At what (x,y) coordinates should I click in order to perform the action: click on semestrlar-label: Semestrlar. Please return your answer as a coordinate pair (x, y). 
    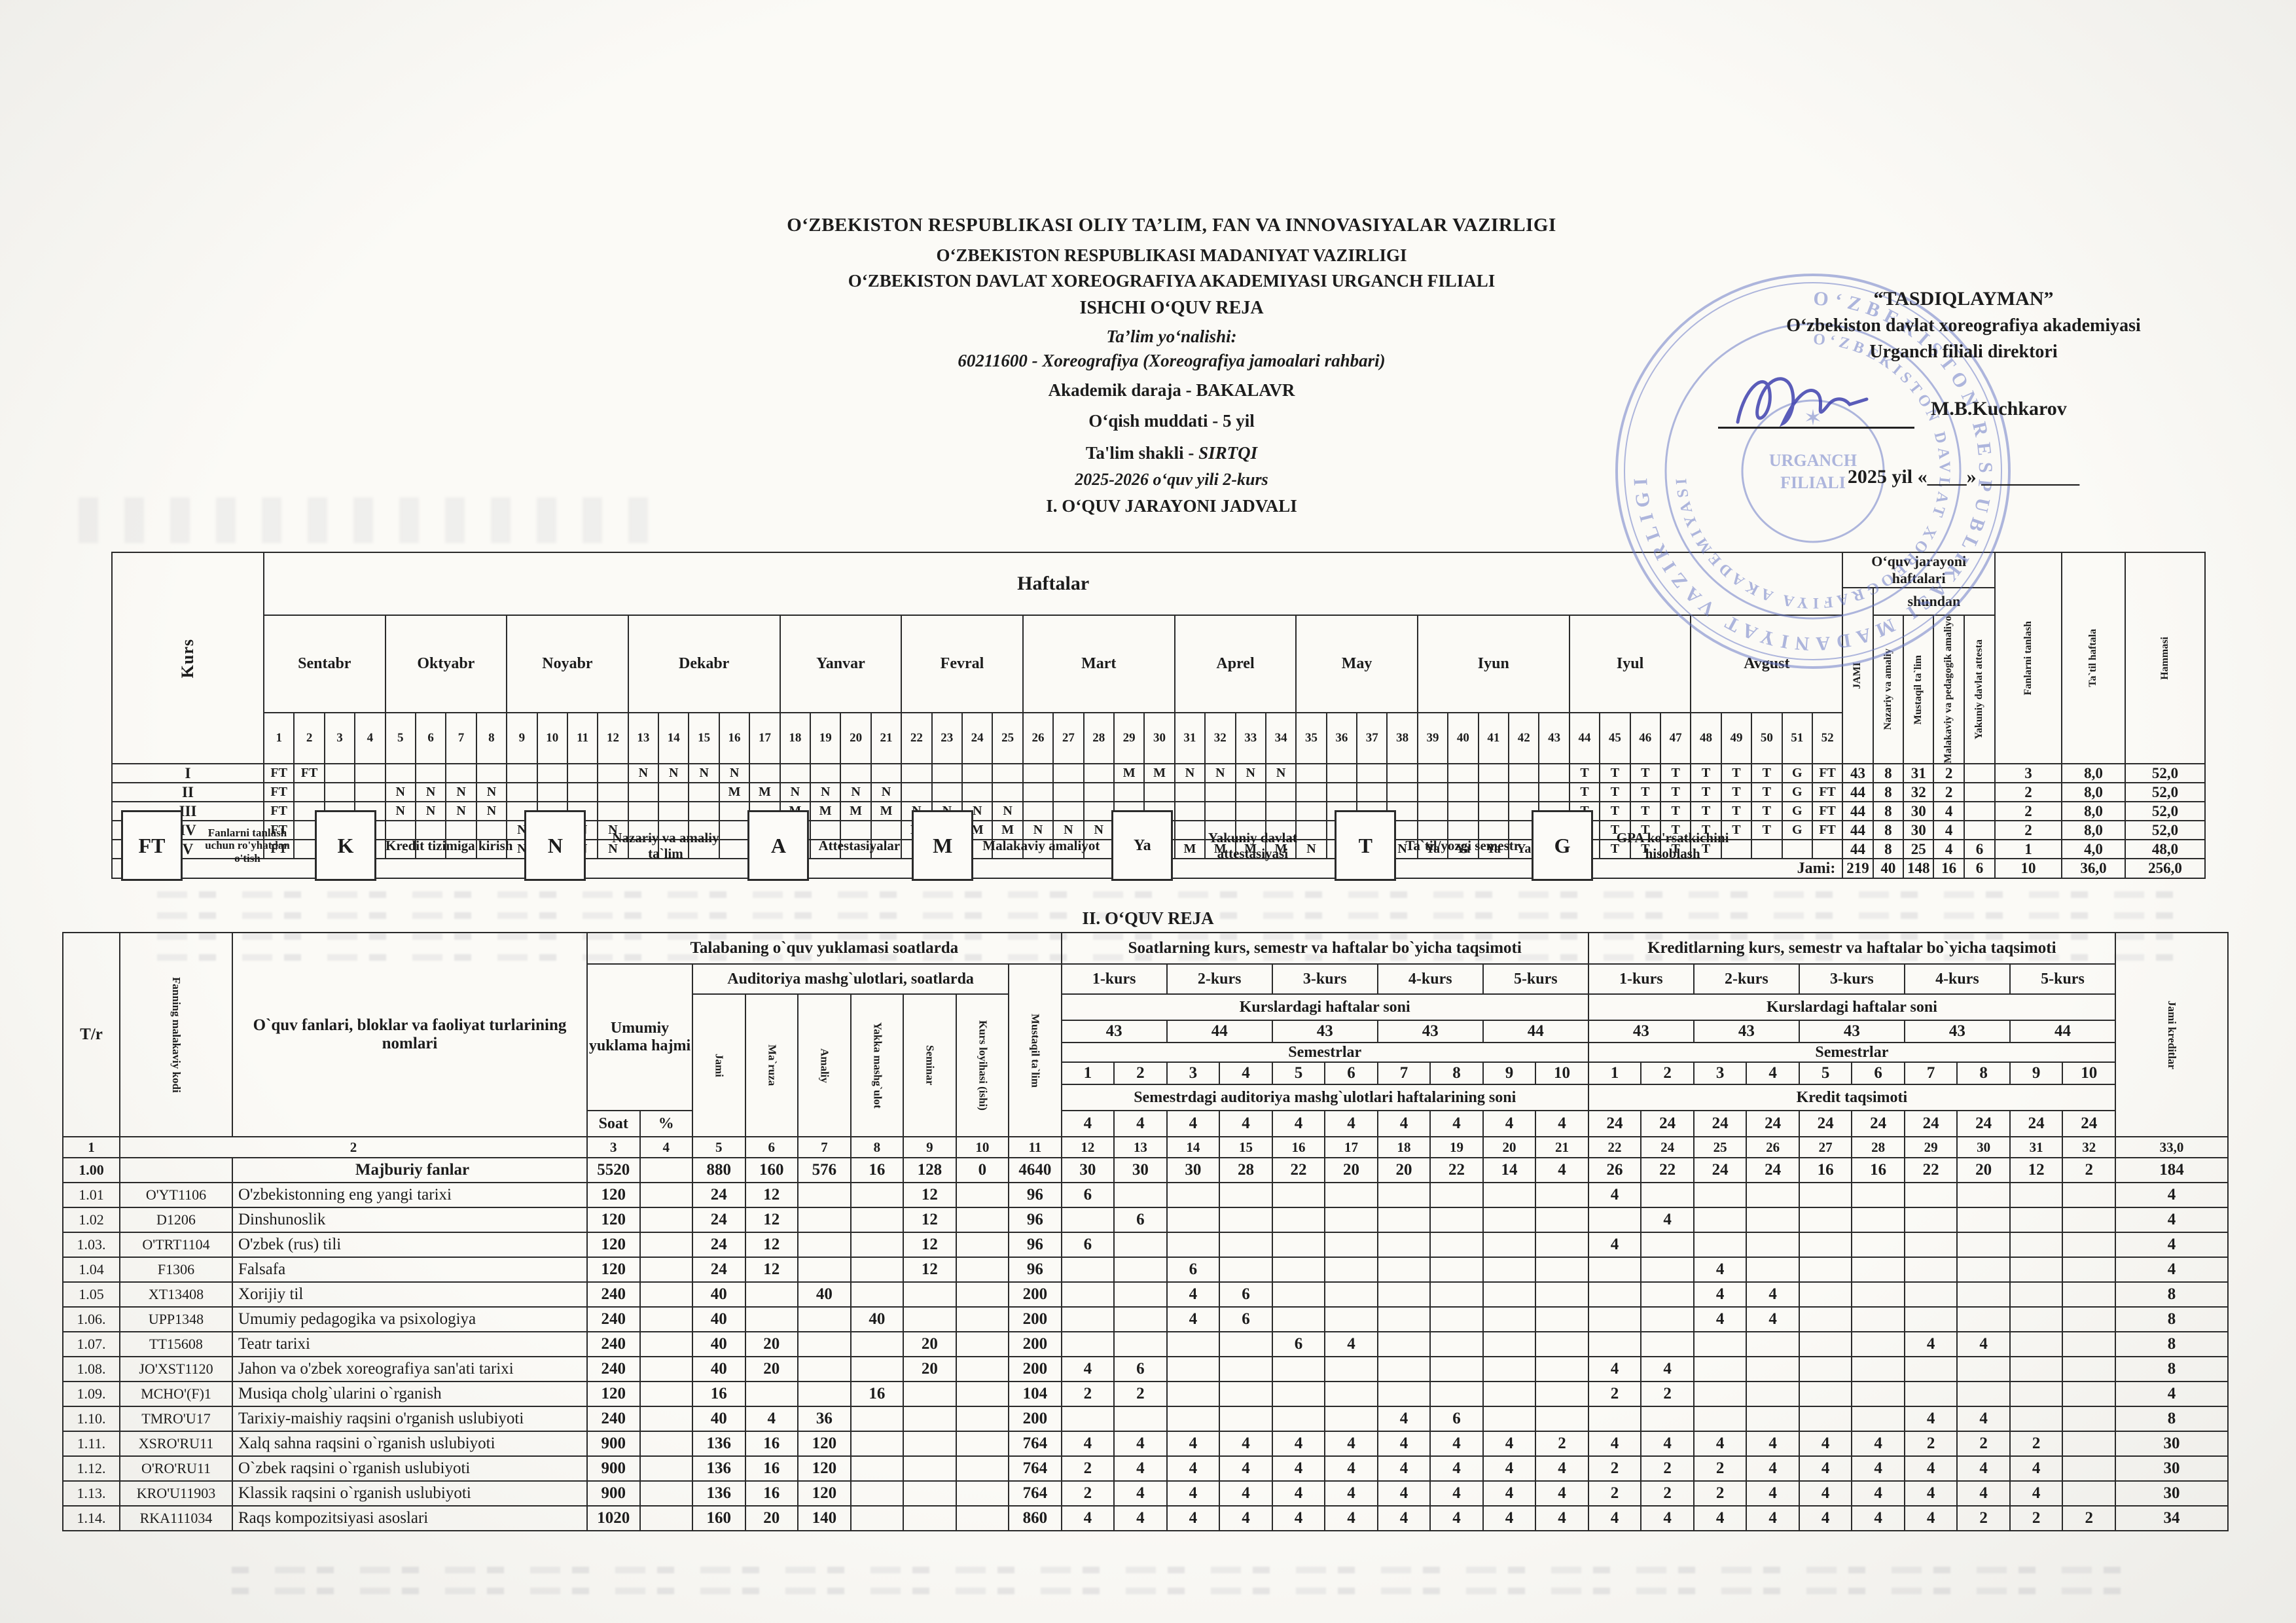
    Looking at the image, I should click on (1852, 1052).